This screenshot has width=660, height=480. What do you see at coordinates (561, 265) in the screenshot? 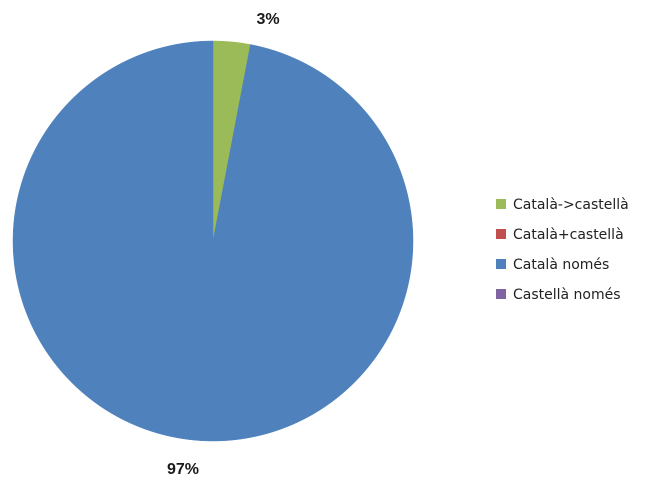
I see `legend-label-3: Català només` at bounding box center [561, 265].